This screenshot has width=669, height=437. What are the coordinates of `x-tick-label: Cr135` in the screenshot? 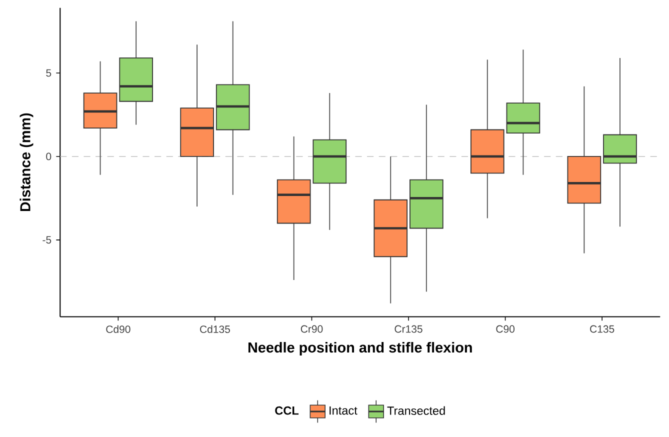 It's located at (408, 329).